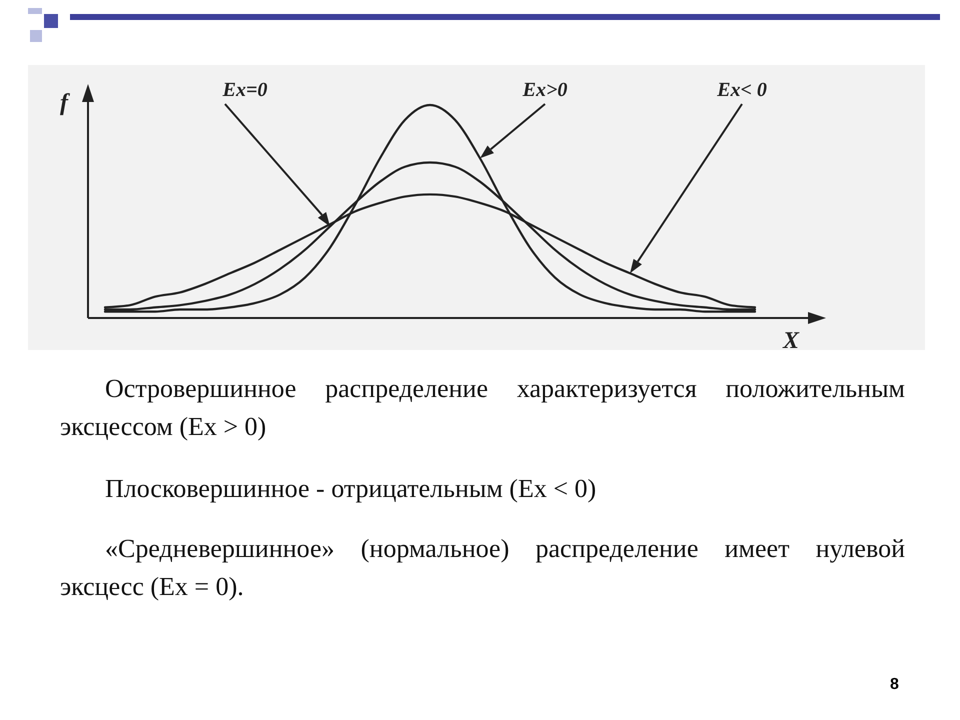 This screenshot has height=720, width=960. What do you see at coordinates (545, 90) in the screenshot?
I see `text: Ex>0` at bounding box center [545, 90].